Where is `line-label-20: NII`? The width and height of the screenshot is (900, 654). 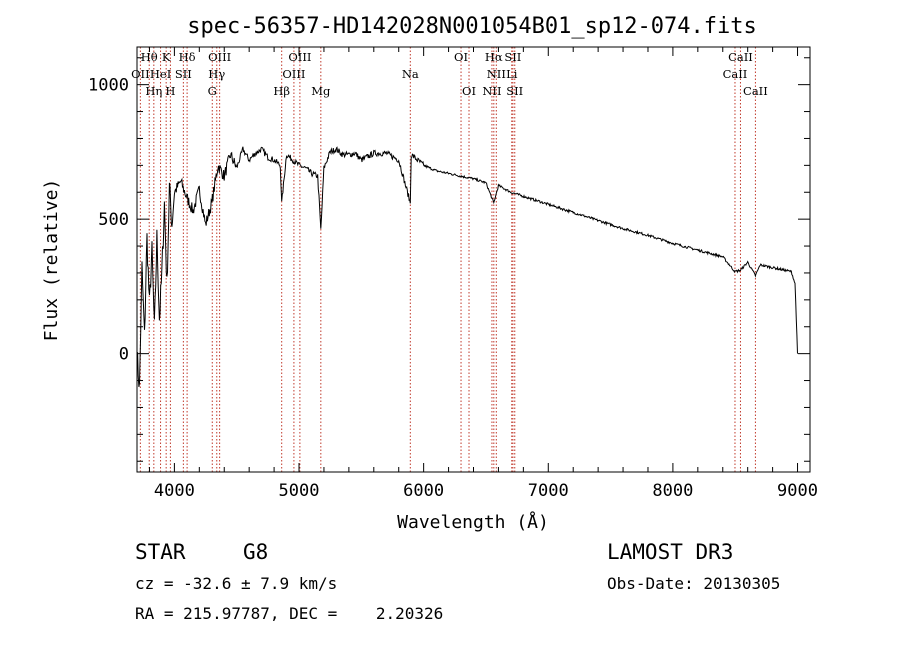 line-label-20: NII is located at coordinates (496, 74).